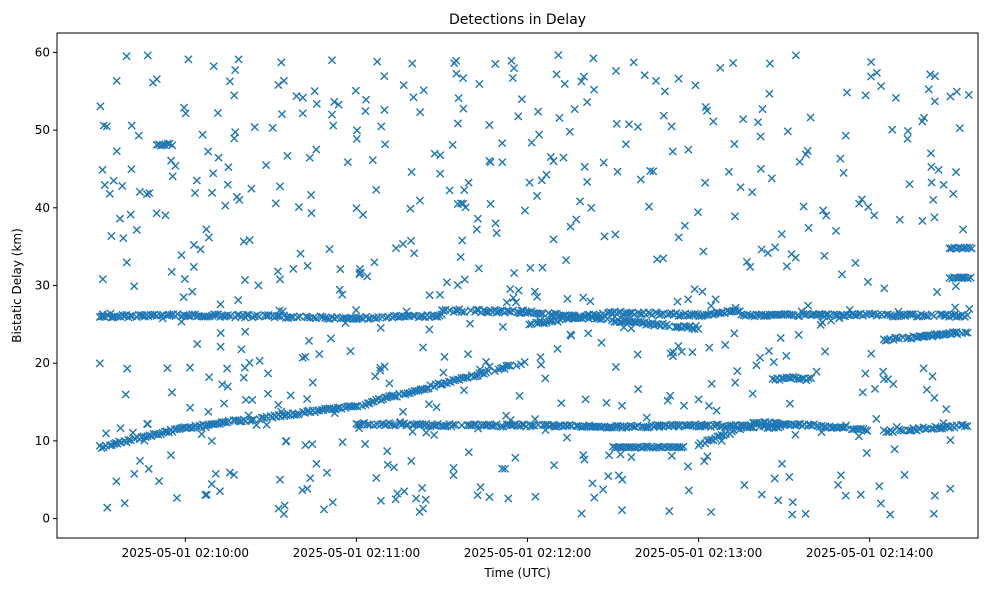  I want to click on y-tick-label: 30, so click(42, 286).